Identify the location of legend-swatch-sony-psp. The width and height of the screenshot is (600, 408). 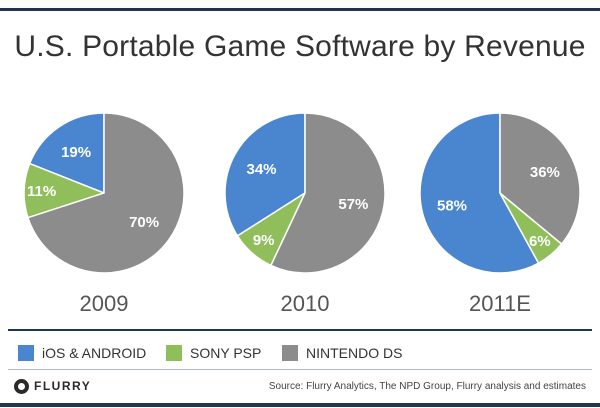
(174, 353).